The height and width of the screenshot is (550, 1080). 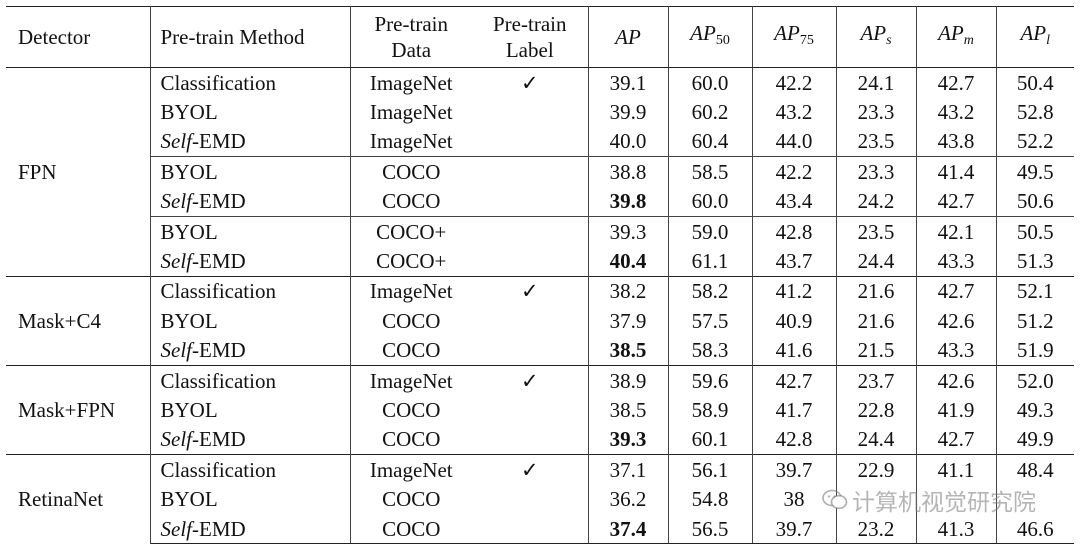 I want to click on header-data-line1: Pre-train, so click(x=411, y=24).